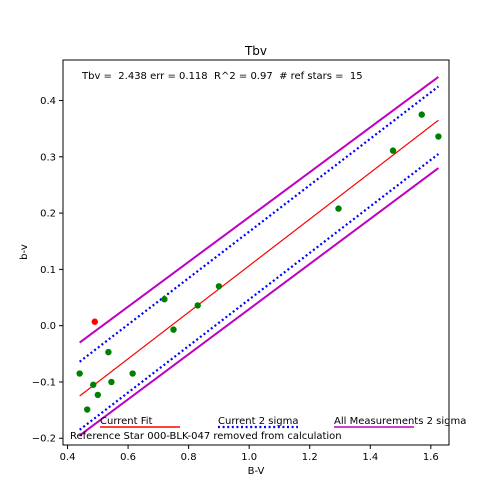 This screenshot has width=500, height=500. Describe the element at coordinates (126, 421) in the screenshot. I see `legend-label-0: Current Fit` at that location.